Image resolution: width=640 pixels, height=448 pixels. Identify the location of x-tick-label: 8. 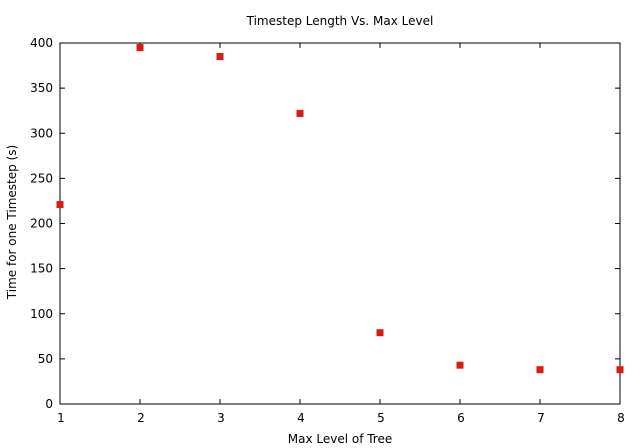
(621, 418).